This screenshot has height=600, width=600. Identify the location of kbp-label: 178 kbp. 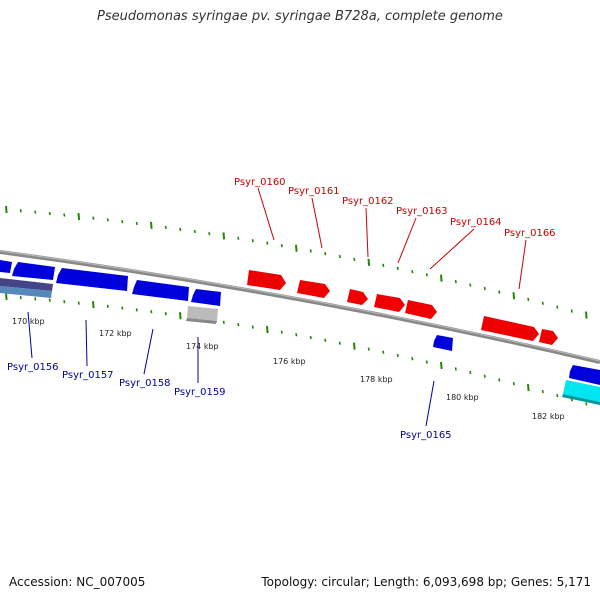
(376, 379).